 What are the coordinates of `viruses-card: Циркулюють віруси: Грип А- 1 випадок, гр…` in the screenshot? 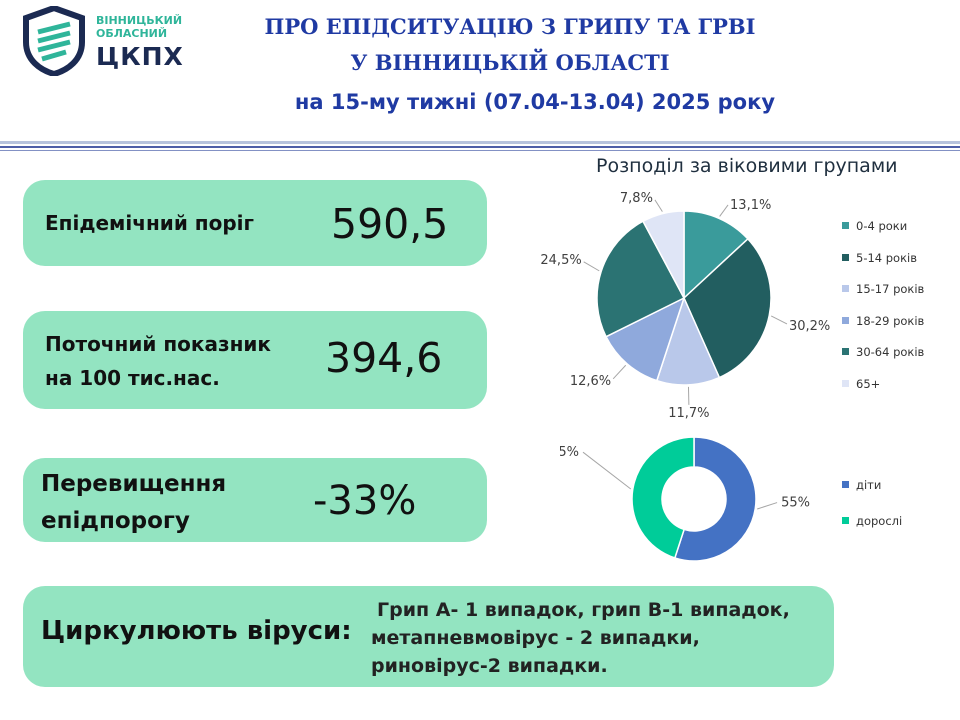 It's located at (428, 636).